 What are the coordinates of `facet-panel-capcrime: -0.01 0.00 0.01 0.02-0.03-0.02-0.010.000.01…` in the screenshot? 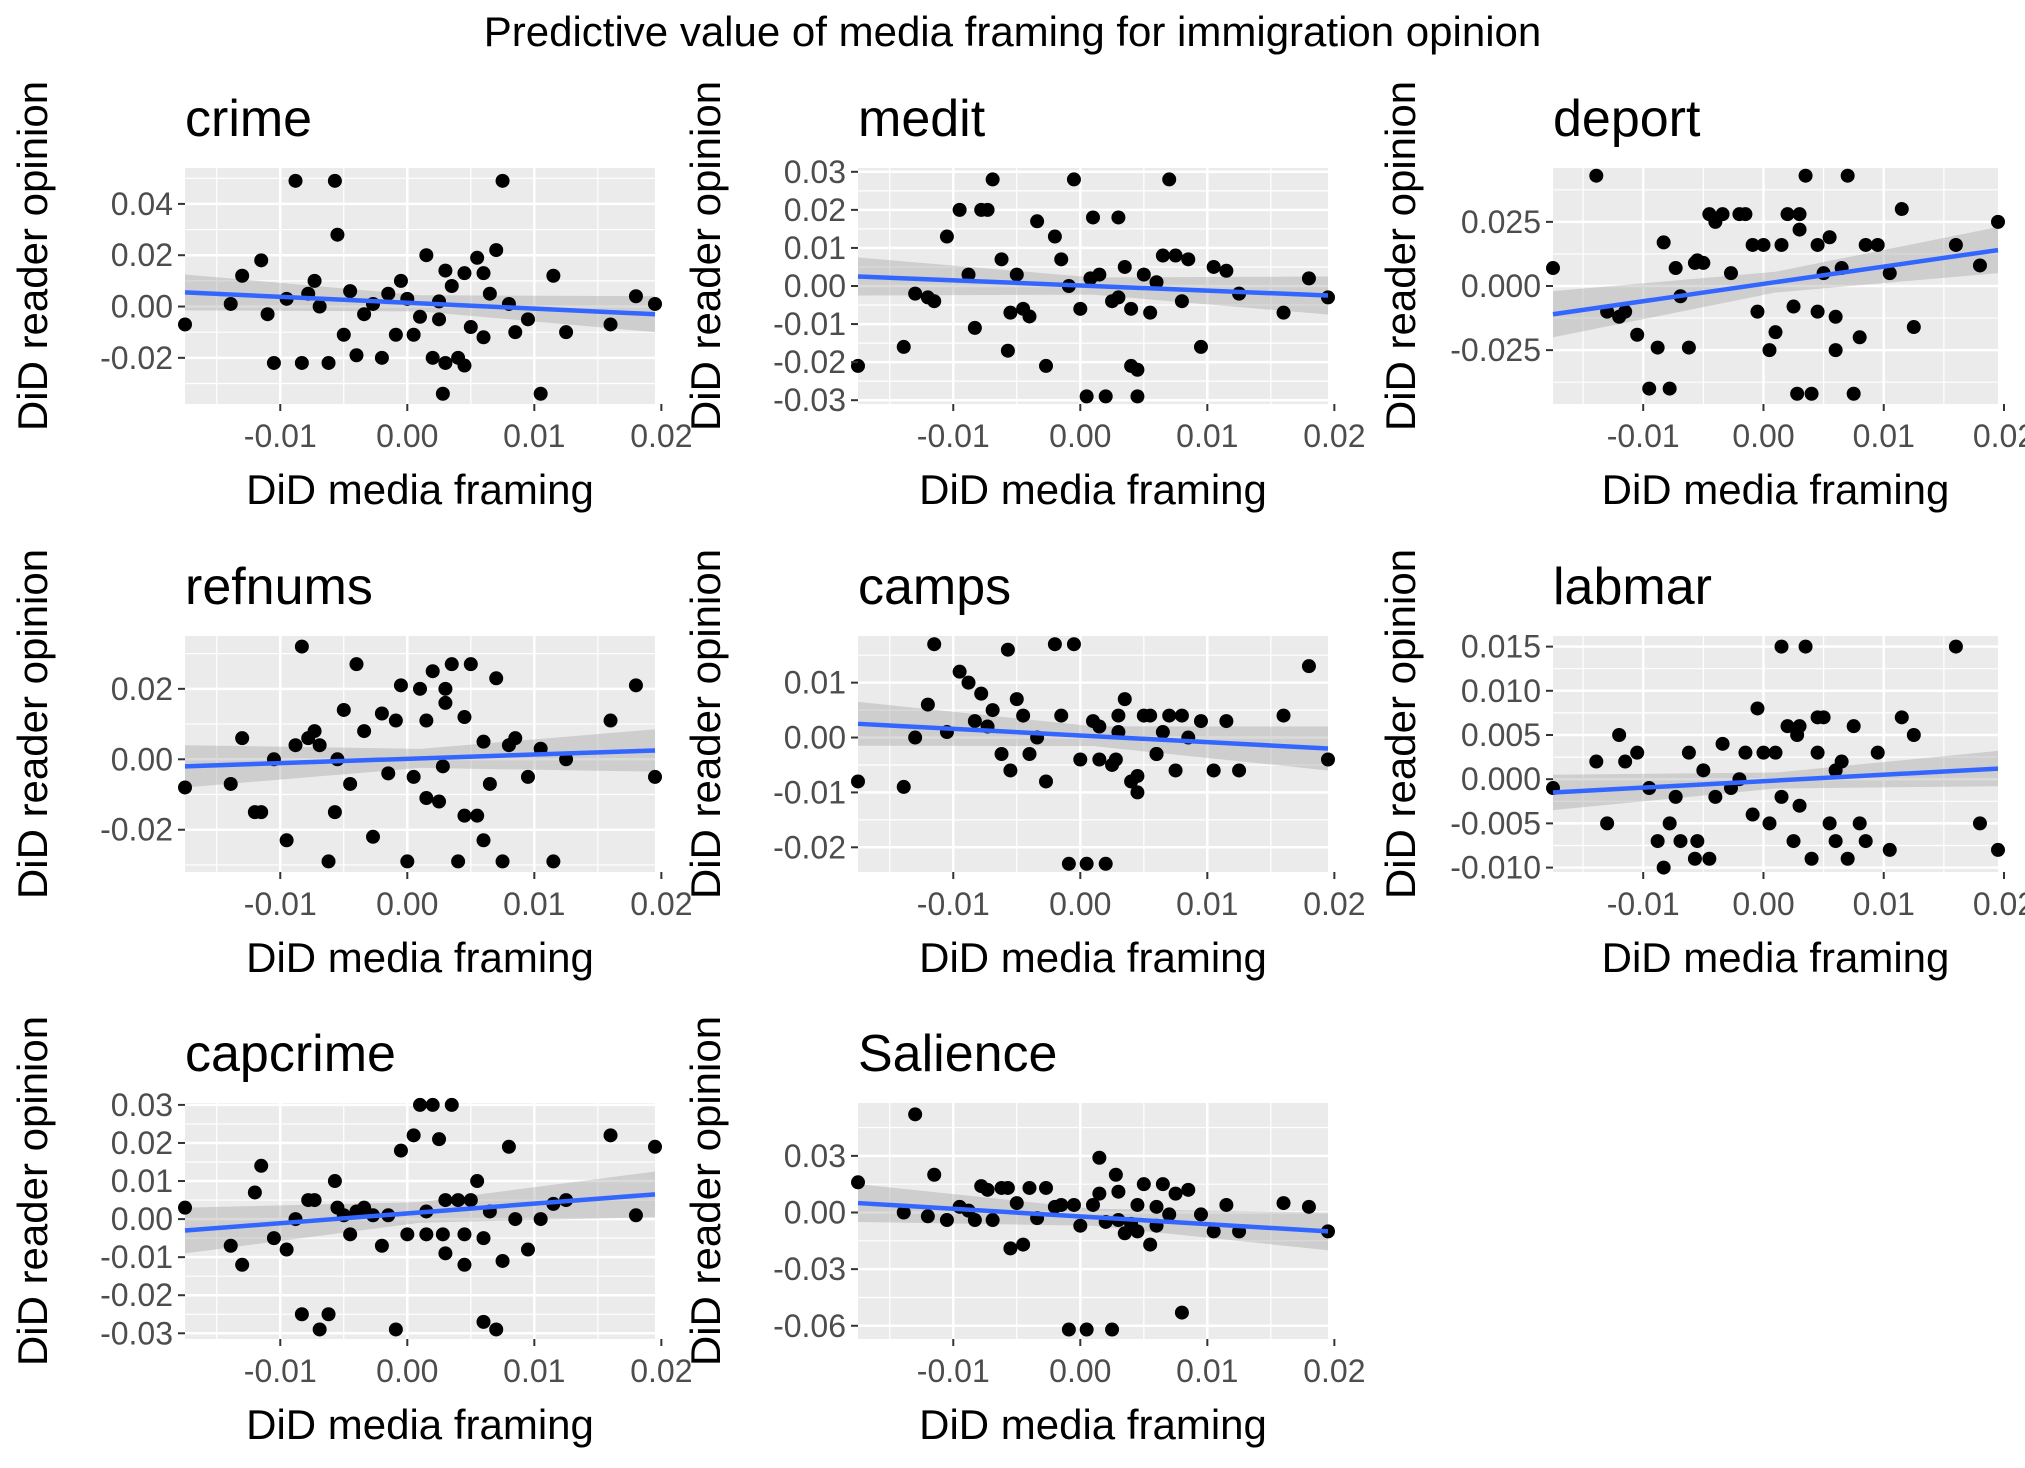 It's located at (350, 1232).